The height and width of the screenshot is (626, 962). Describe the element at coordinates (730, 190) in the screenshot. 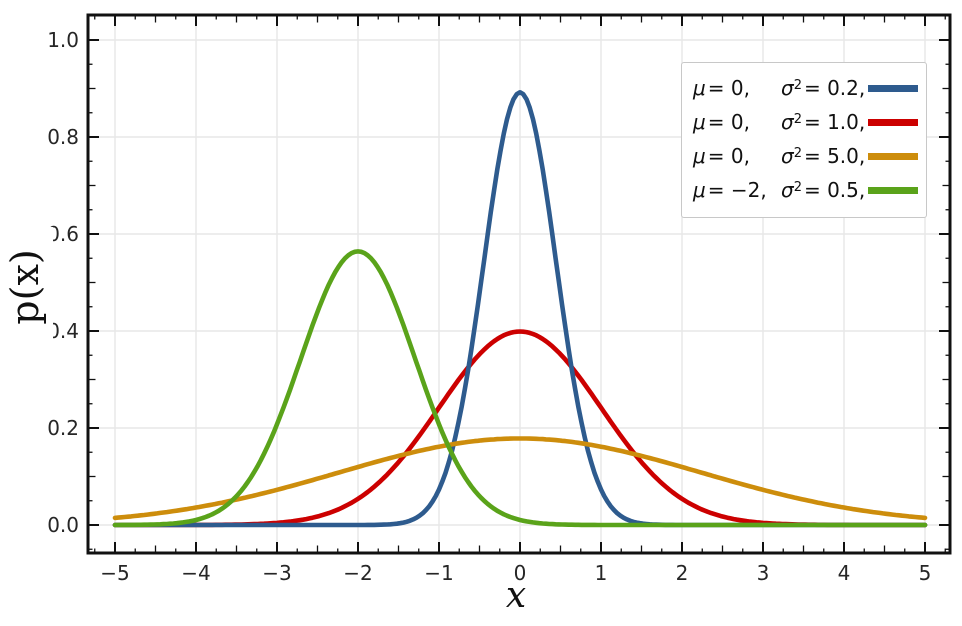

I see `legend-mu-text: μ = −2,` at that location.